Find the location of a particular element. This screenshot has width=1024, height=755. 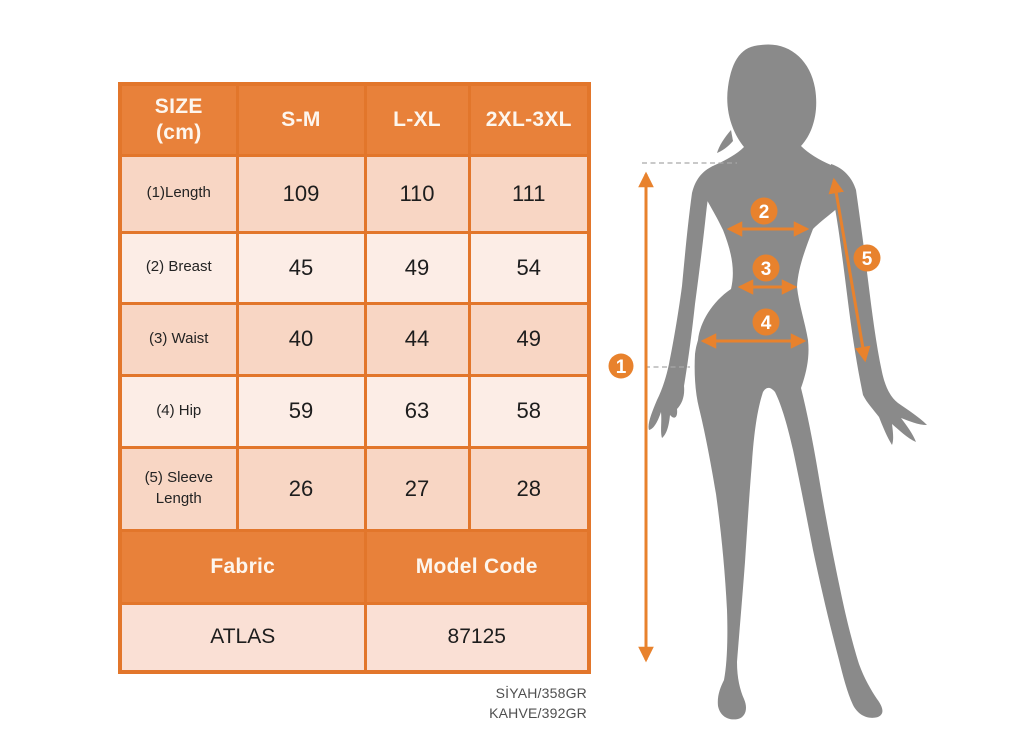

sleeve-l-xl: 27 is located at coordinates (417, 488).